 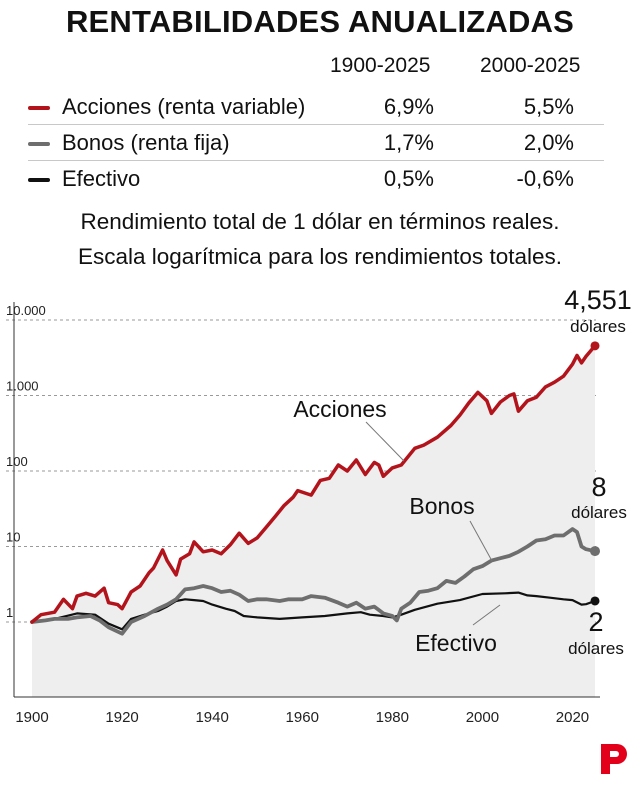 I want to click on legend-row-acciones: Acciones (renta variable) 6,9% 5,5%, so click(x=316, y=106).